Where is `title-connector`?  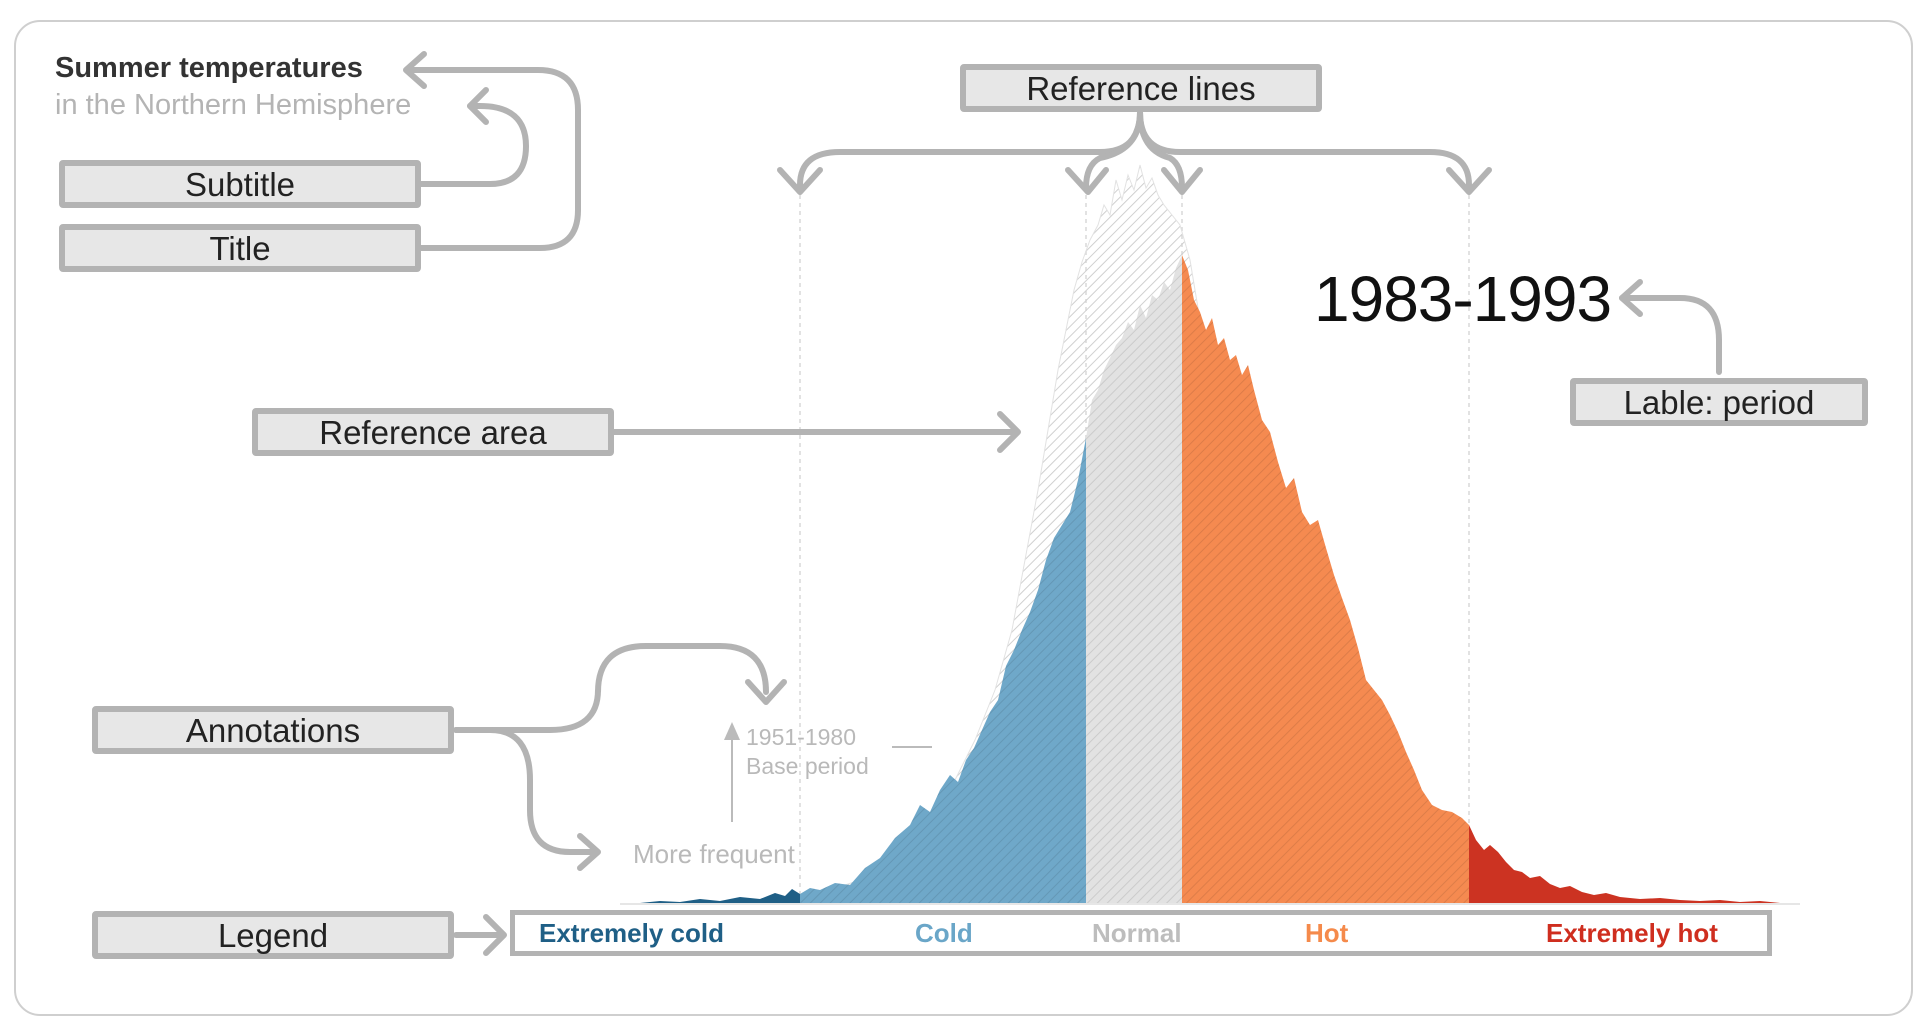
title-connector is located at coordinates (493, 159).